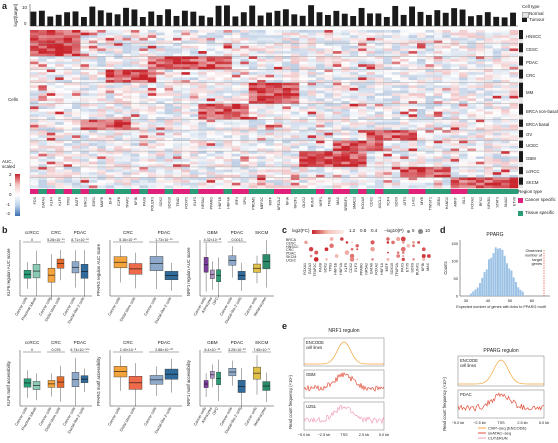  Describe the element at coordinates (164, 350) in the screenshot. I see `panel-b-pvalue: 2.88×10⁻³³` at that location.